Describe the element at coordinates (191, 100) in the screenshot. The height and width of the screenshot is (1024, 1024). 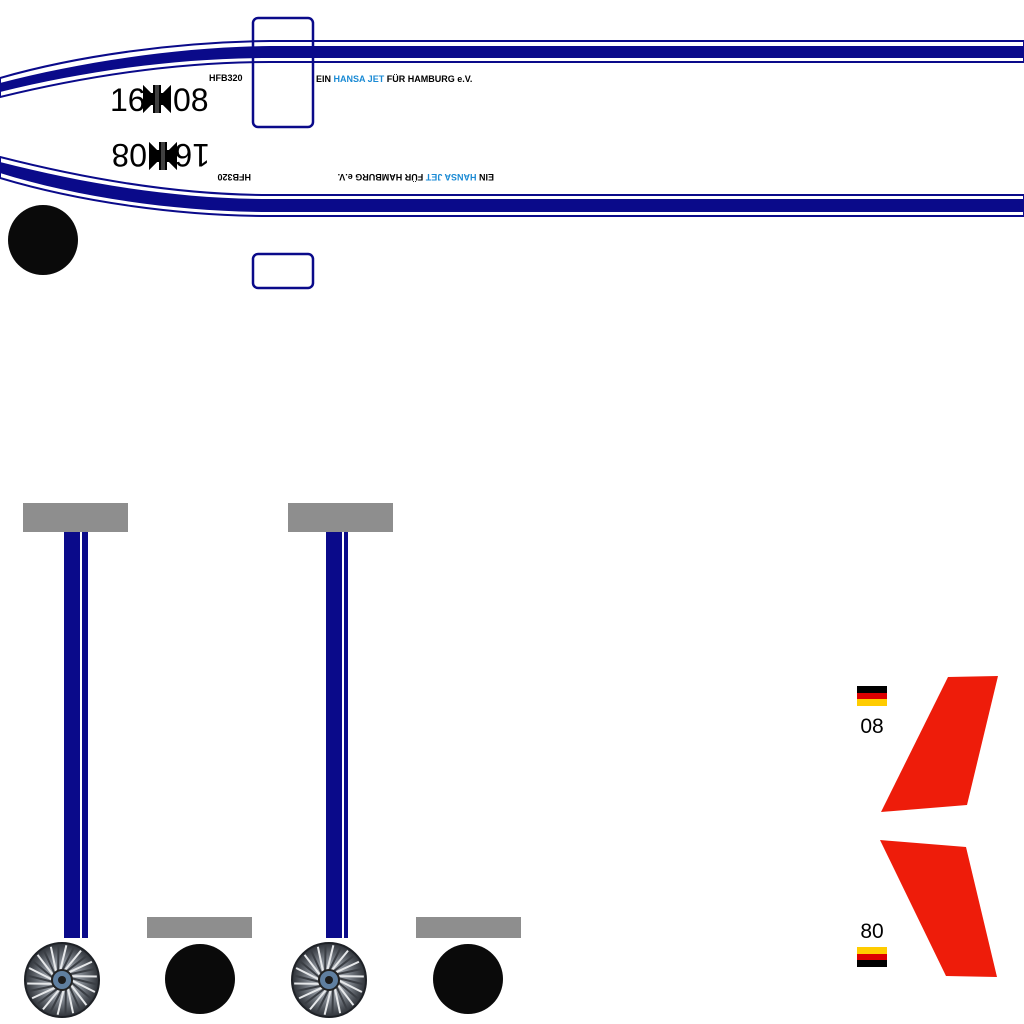
I see `serial-top-right: 08` at that location.